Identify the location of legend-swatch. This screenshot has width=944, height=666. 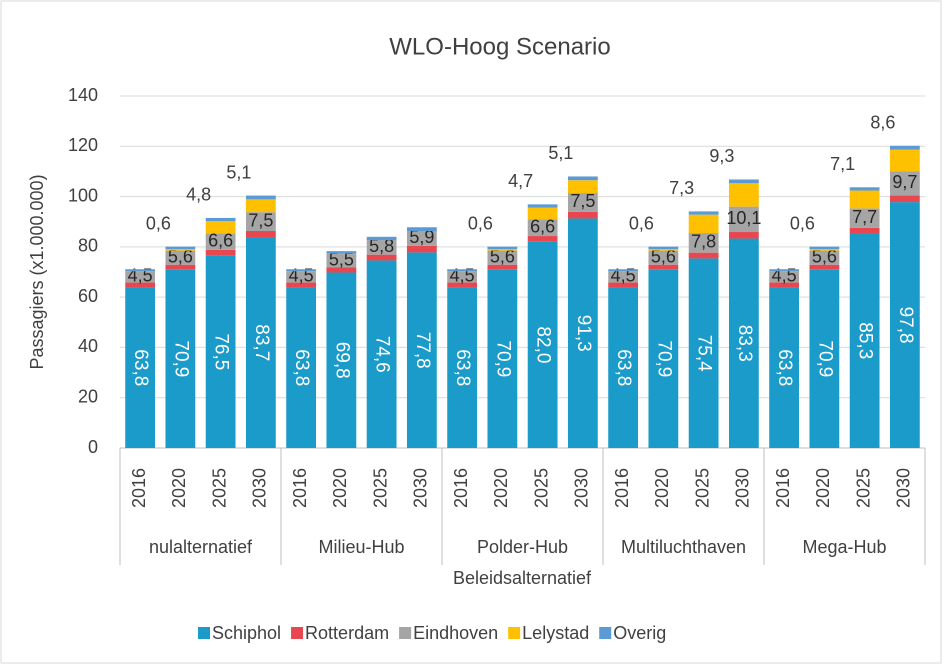
(514, 633).